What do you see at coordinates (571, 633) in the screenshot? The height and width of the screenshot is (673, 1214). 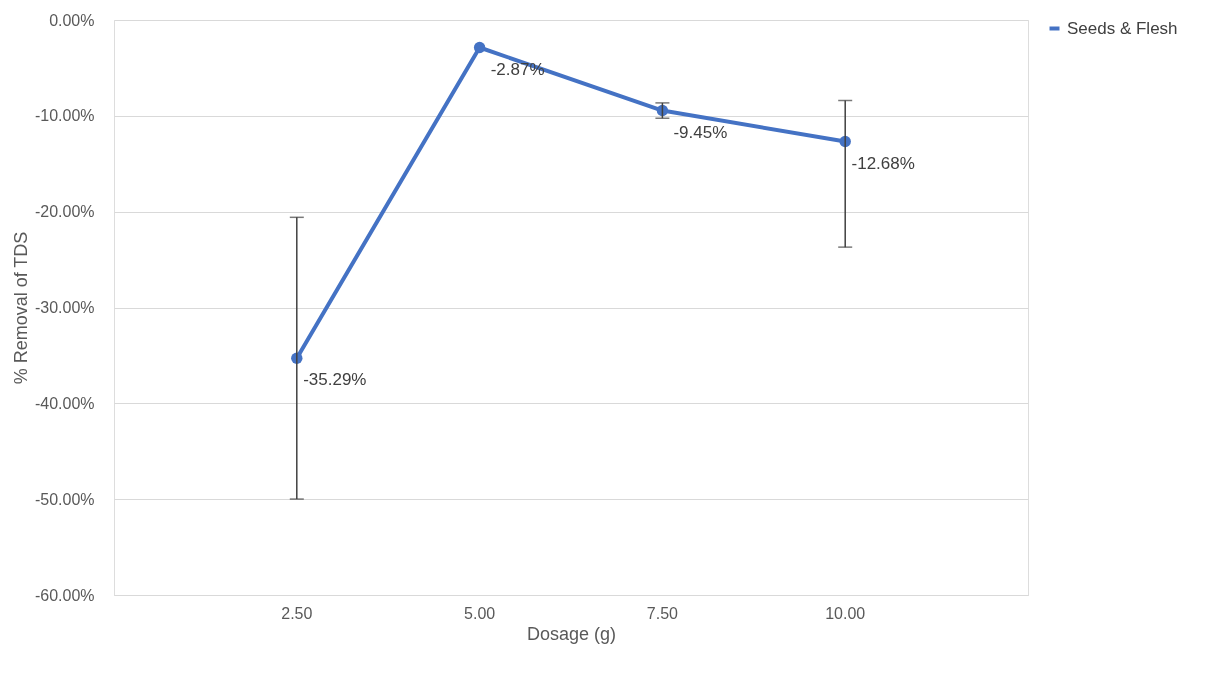 I see `x-axis-title: Dosage (g)` at bounding box center [571, 633].